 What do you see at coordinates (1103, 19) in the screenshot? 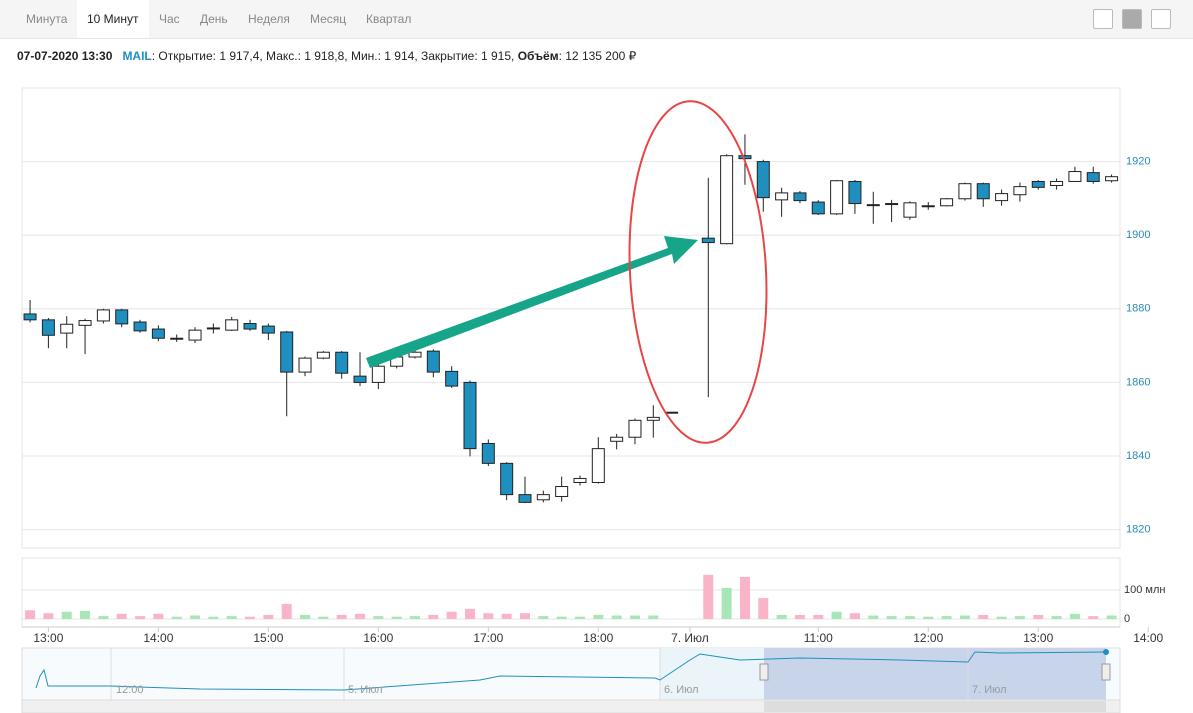
I see `line-icon` at bounding box center [1103, 19].